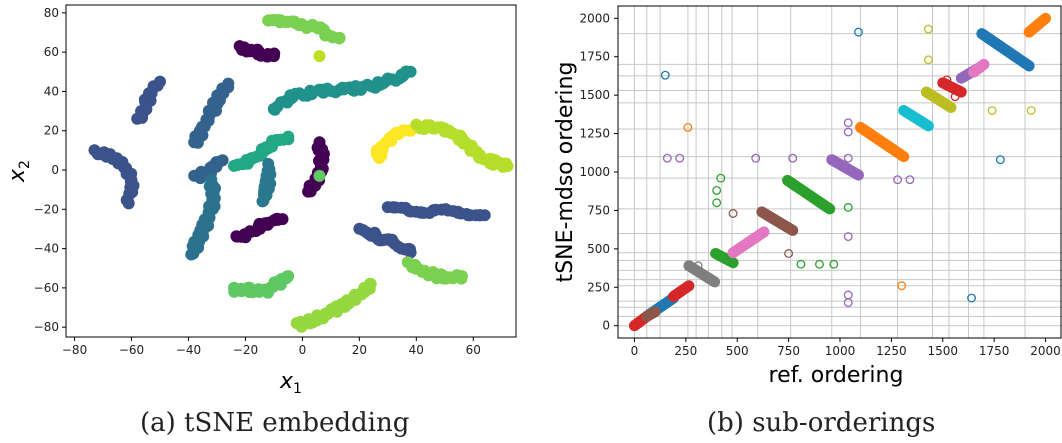 This screenshot has width=1062, height=443. I want to click on x-tick-label: −80, so click(74, 350).